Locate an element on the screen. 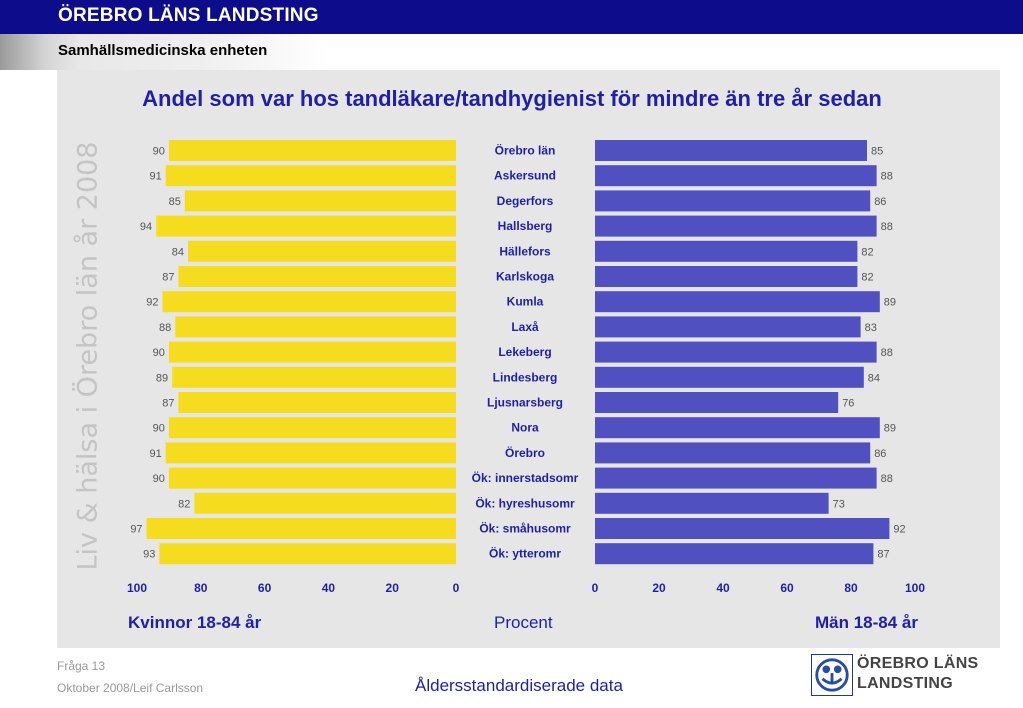 The image size is (1023, 708). men-value-label: 83 is located at coordinates (871, 328).